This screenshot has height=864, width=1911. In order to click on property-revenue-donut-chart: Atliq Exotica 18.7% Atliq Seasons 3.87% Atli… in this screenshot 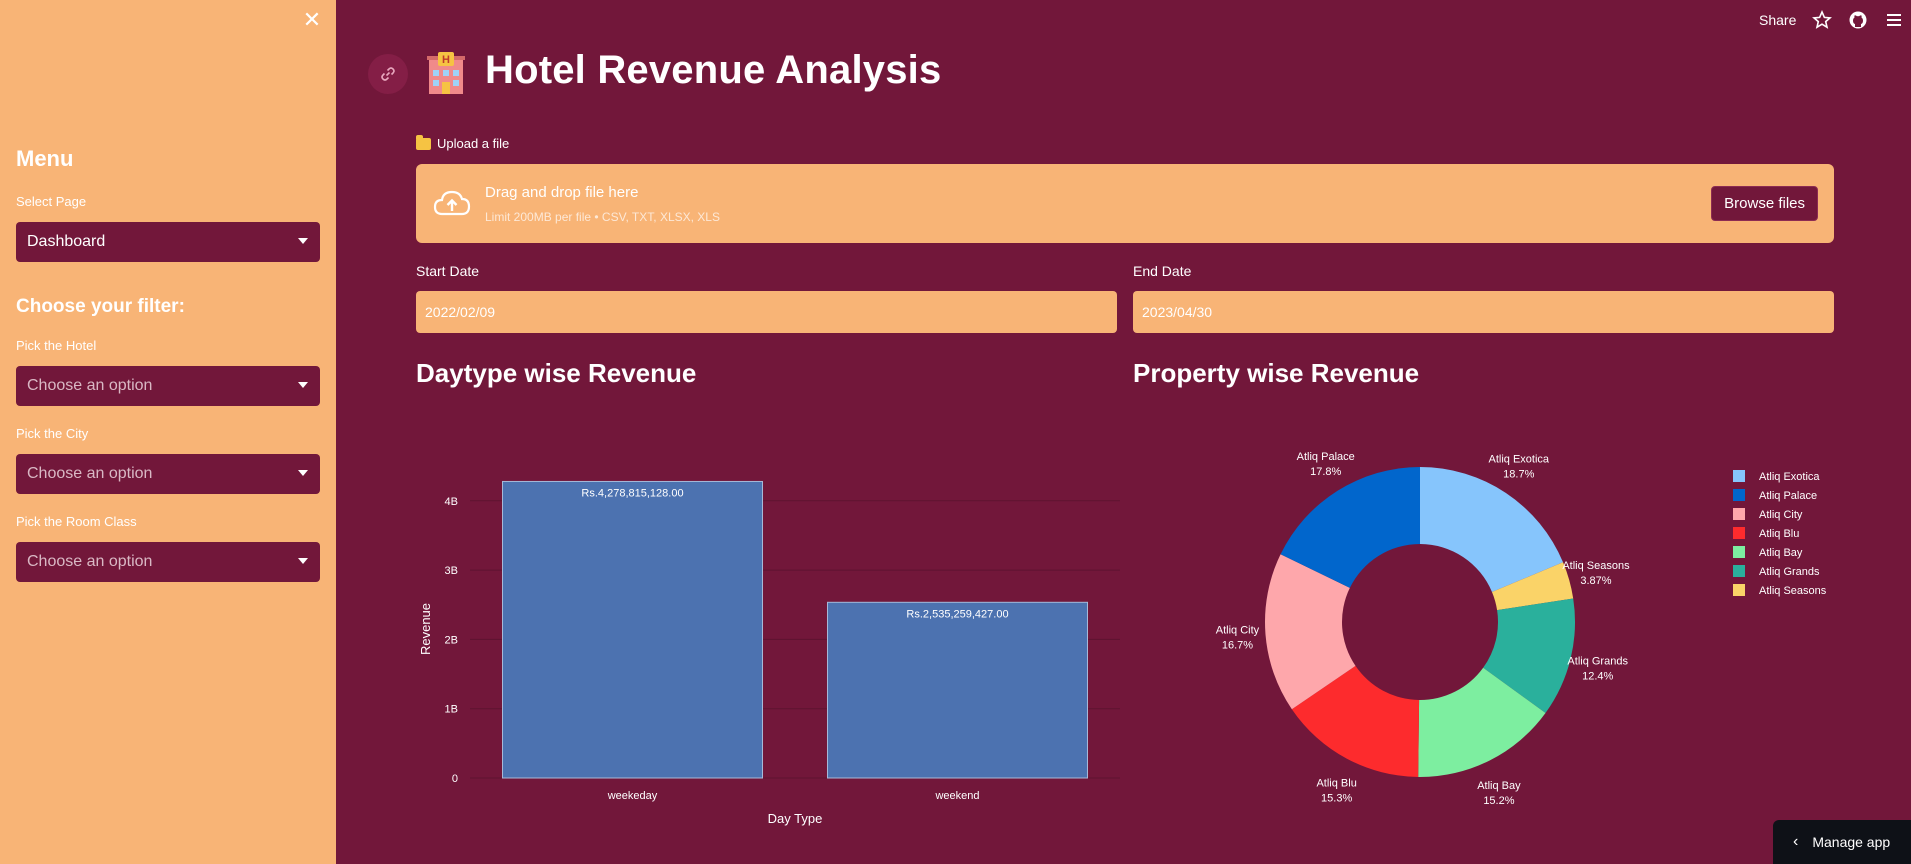, I will do `click(1521, 629)`.